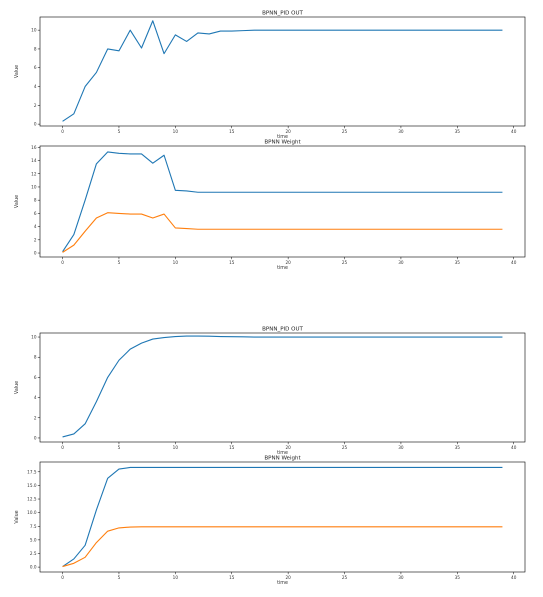 The image size is (543, 597). What do you see at coordinates (32, 471) in the screenshot?
I see `y-tick-label: 17.5` at bounding box center [32, 471].